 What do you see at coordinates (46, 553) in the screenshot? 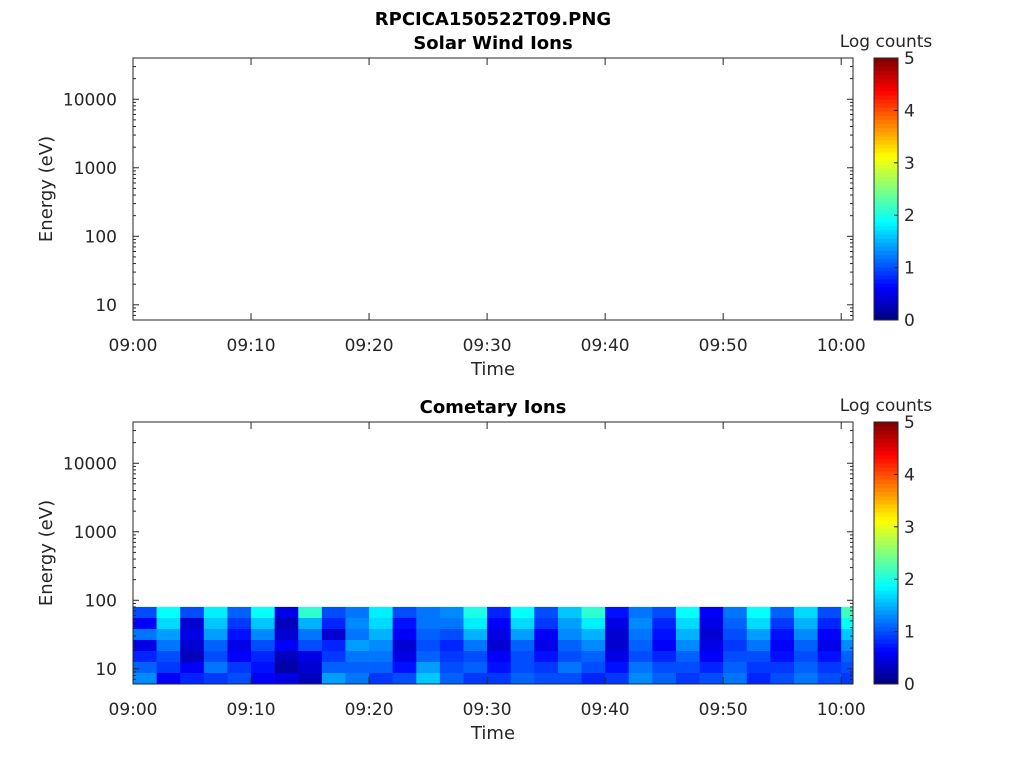
I see `cometary-ylabel: Energy (eV)` at bounding box center [46, 553].